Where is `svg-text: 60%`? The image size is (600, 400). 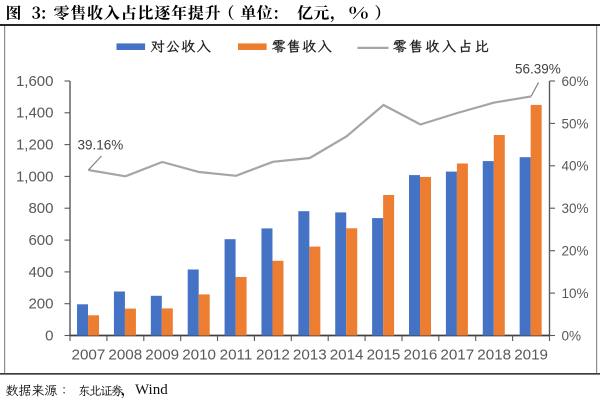 svg-text: 60% is located at coordinates (575, 81).